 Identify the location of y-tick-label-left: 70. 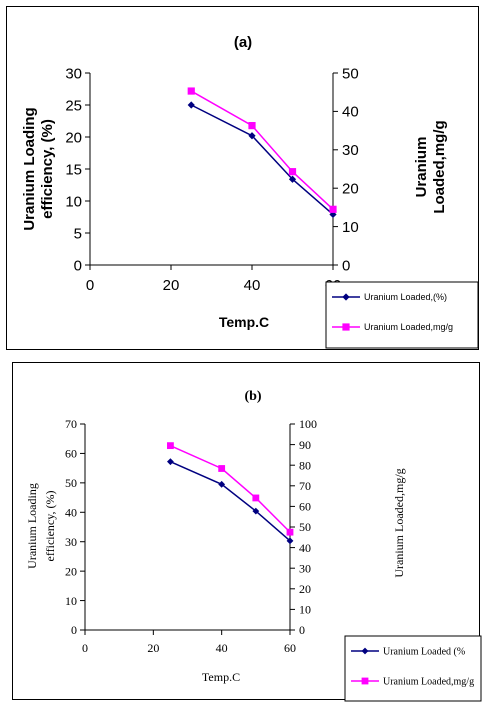
(71, 424).